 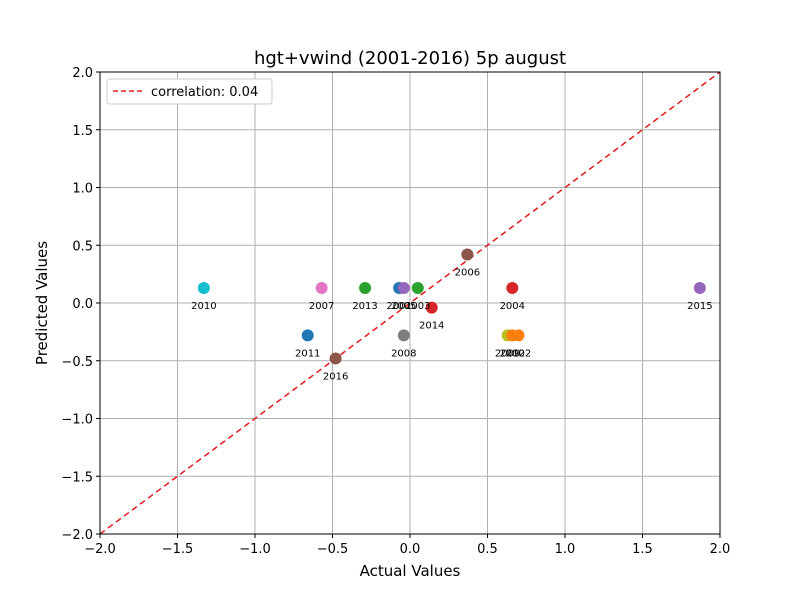 I want to click on data-label-2002: 2002, so click(x=518, y=353).